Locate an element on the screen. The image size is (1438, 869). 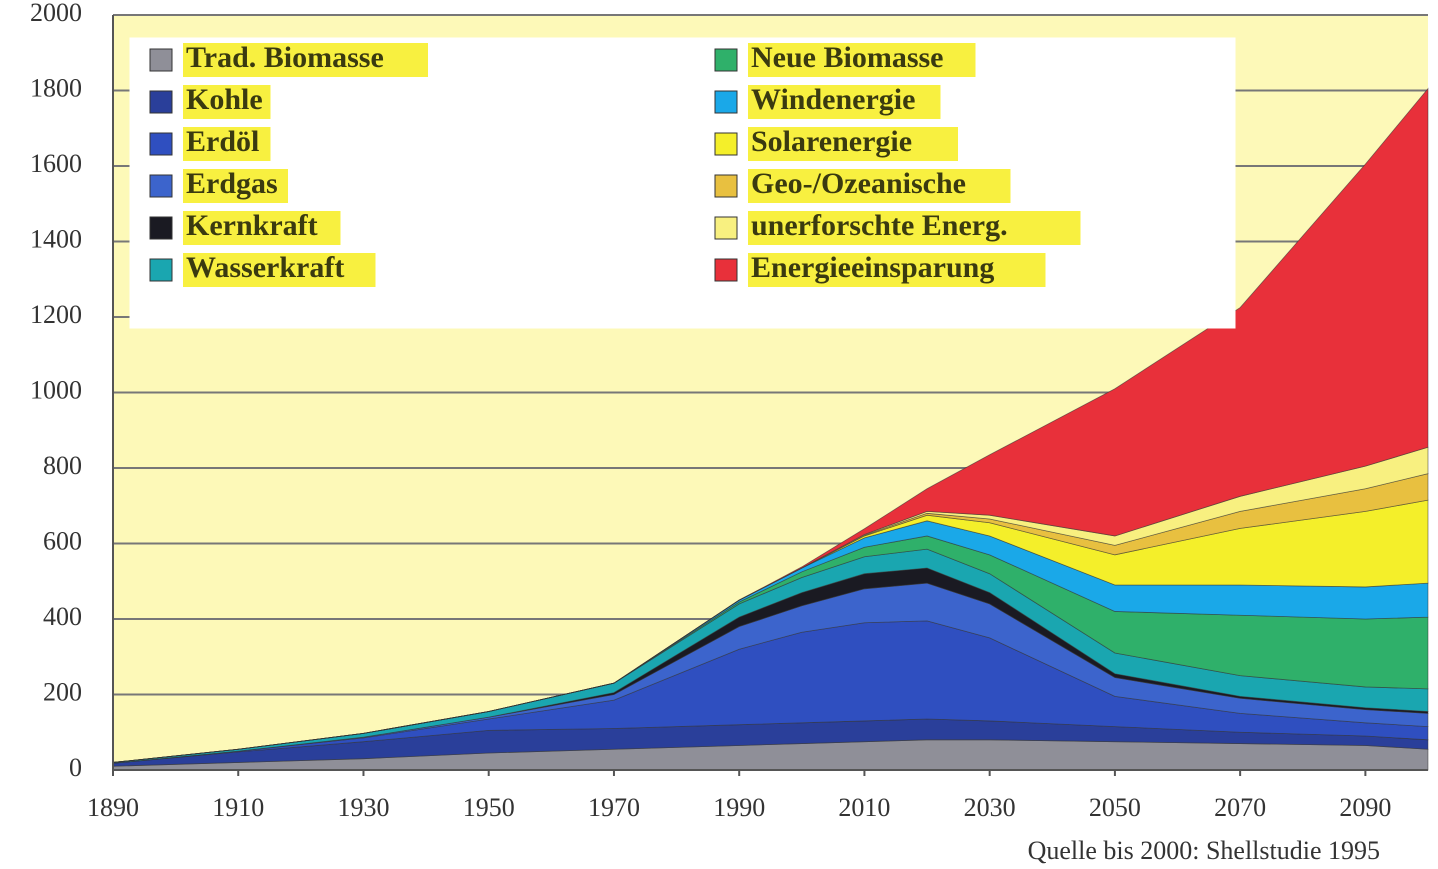
y-tick-label: 800 is located at coordinates (62, 465).